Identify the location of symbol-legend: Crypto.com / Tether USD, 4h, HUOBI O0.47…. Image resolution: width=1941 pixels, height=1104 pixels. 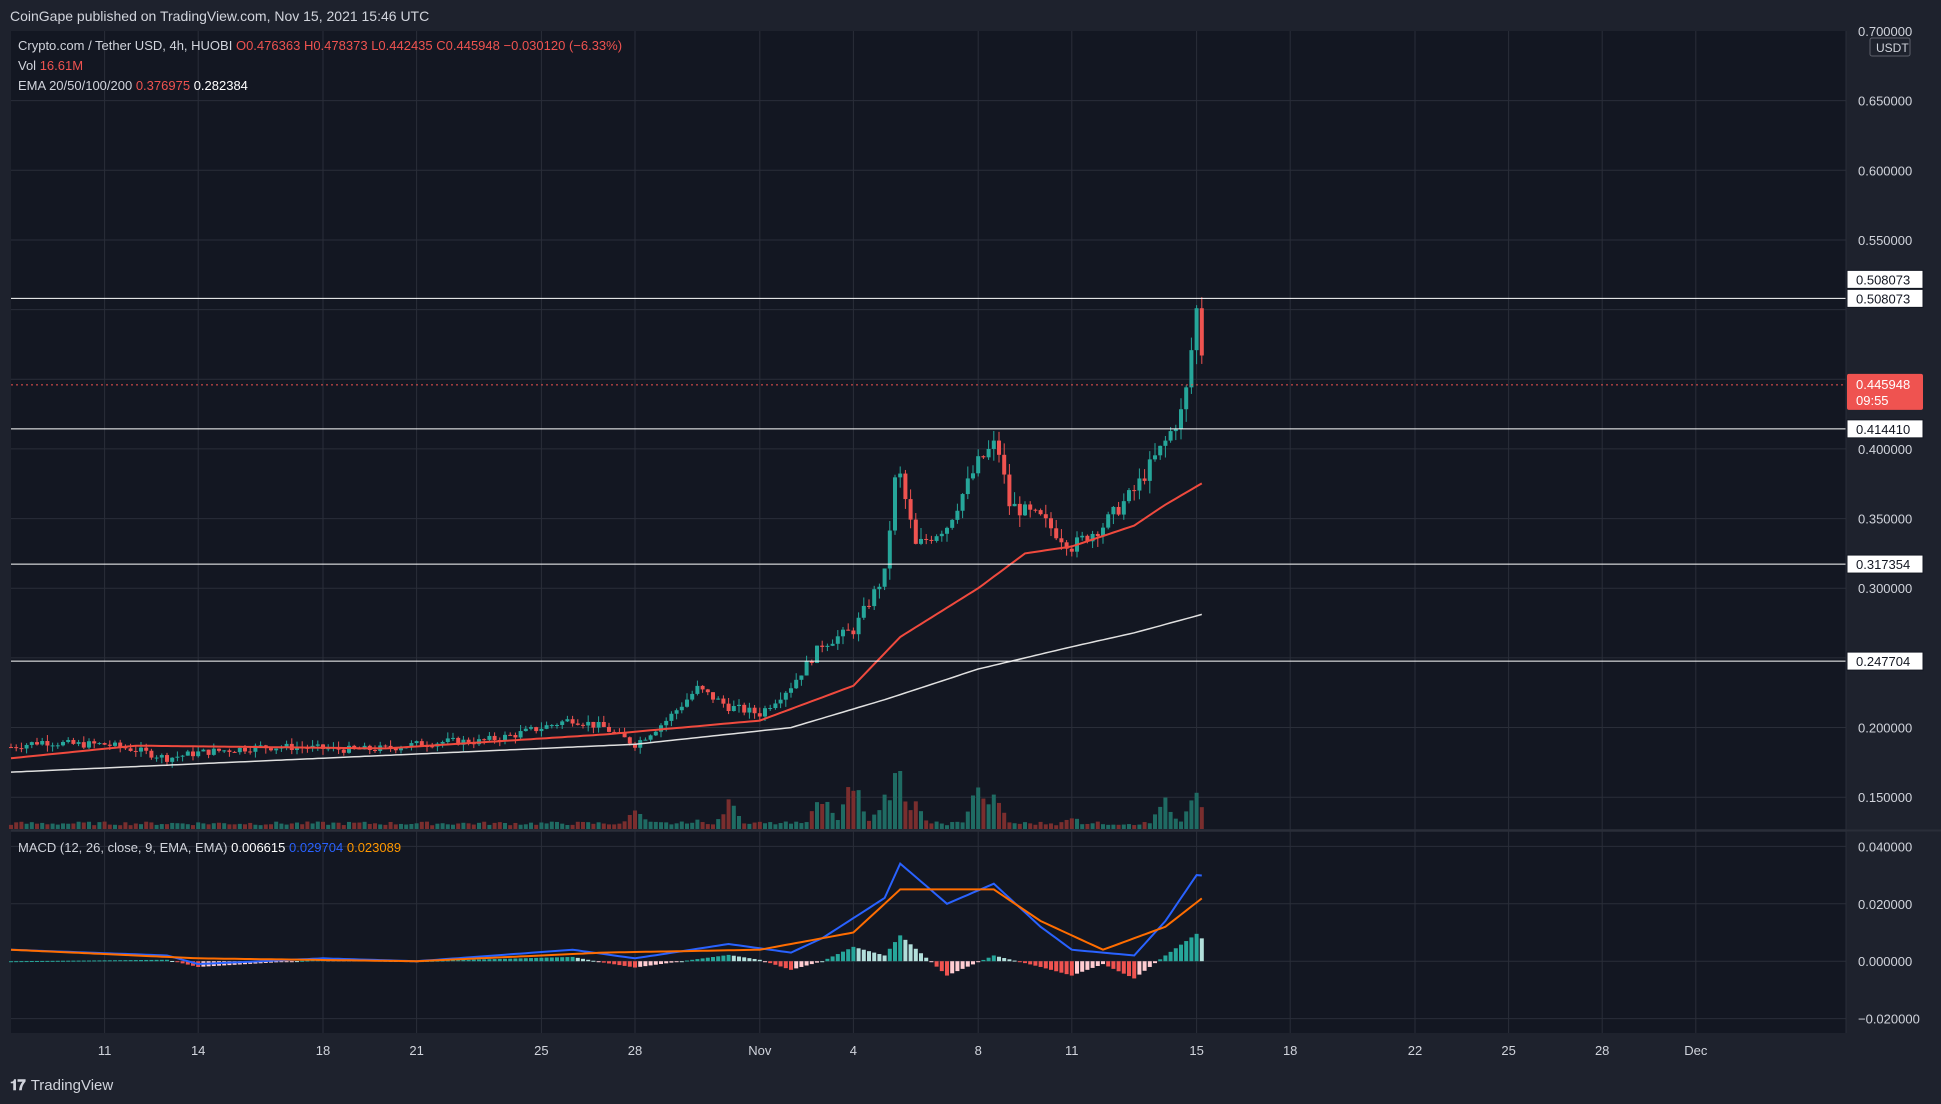
(320, 45).